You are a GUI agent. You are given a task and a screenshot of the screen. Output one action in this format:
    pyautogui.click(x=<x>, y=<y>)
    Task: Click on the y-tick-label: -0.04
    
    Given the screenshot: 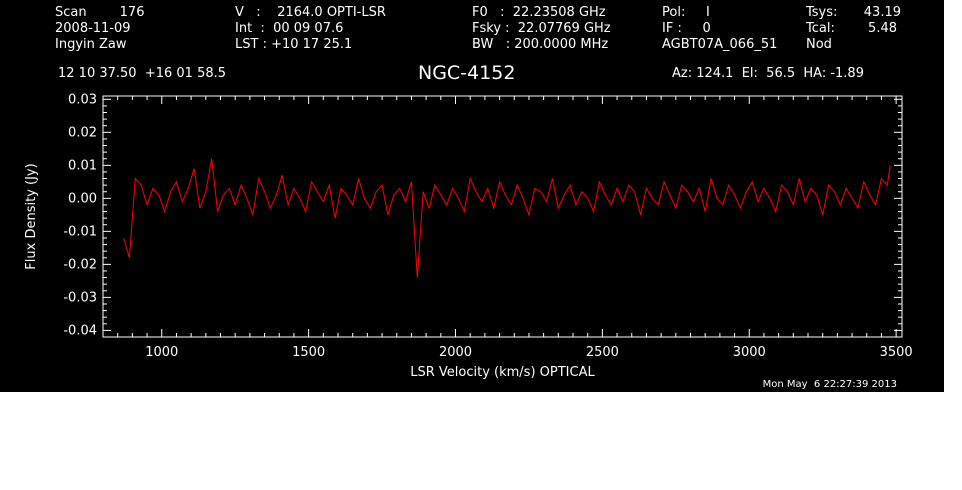 What is the action you would take?
    pyautogui.click(x=80, y=330)
    